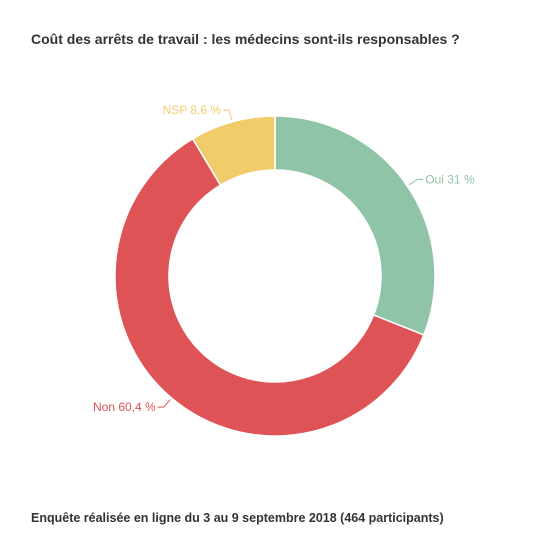 The height and width of the screenshot is (559, 550). Describe the element at coordinates (450, 179) in the screenshot. I see `slice-label-oui: Oui 31 %` at that location.